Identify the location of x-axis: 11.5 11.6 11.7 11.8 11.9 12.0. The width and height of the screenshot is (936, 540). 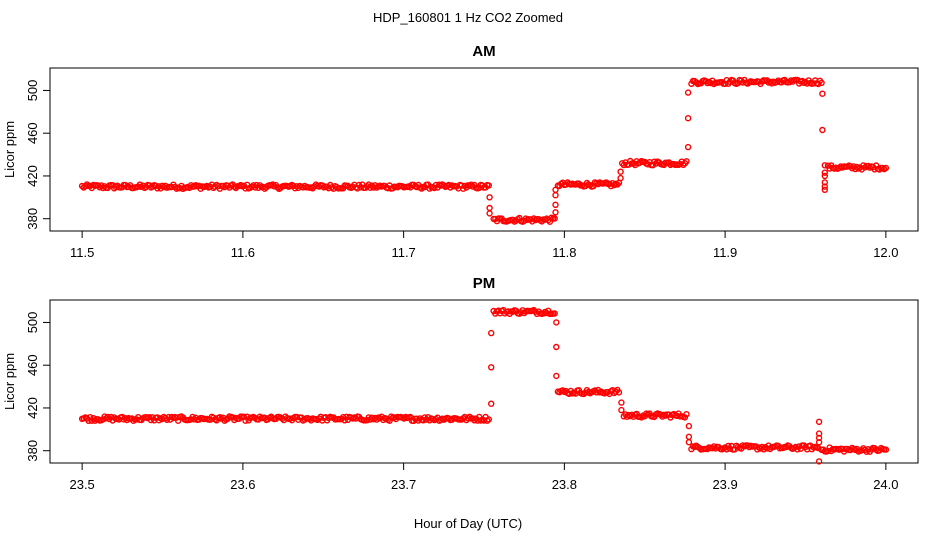
(484, 245).